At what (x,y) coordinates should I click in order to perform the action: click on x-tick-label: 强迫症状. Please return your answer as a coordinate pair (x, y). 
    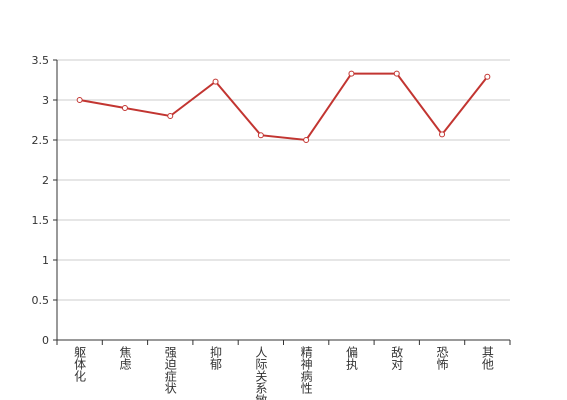
    Looking at the image, I should click on (170, 370).